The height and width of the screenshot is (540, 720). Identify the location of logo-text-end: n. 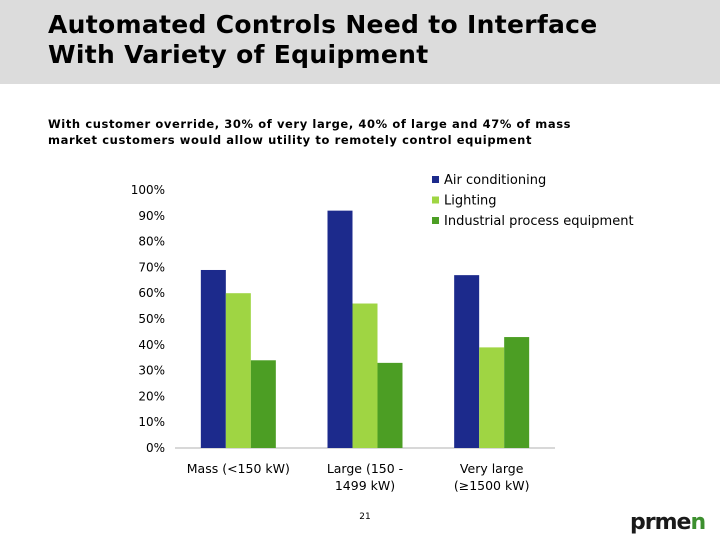
(698, 522).